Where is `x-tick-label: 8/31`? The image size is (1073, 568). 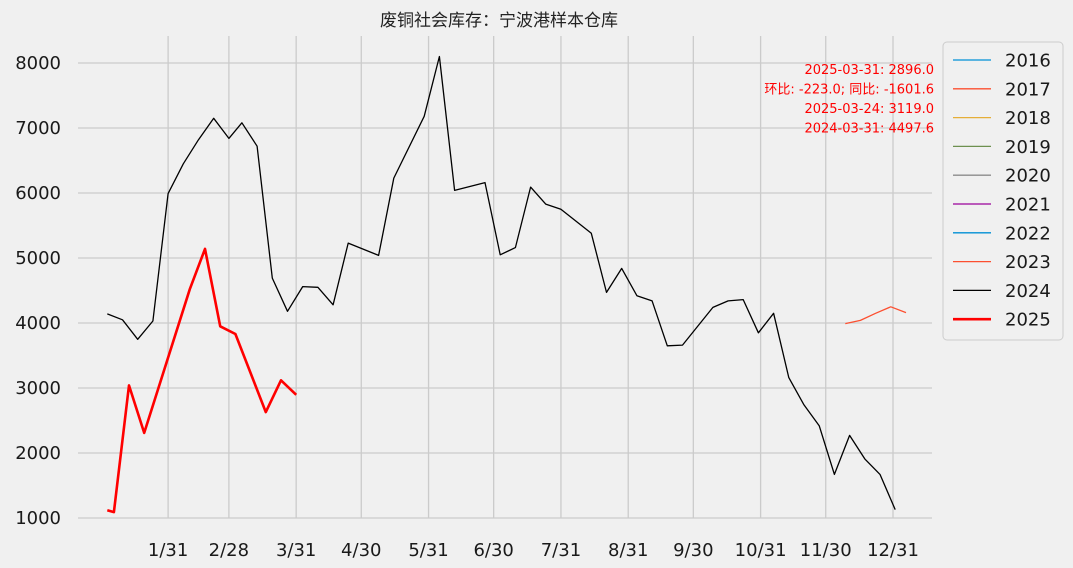 x-tick-label: 8/31 is located at coordinates (628, 550).